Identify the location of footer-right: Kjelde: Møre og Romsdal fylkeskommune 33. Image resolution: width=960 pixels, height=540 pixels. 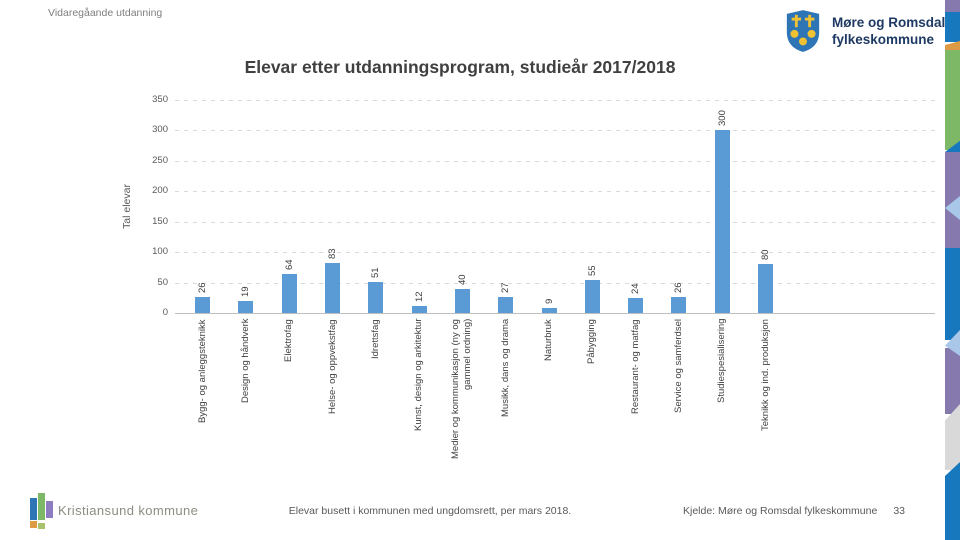
(794, 511).